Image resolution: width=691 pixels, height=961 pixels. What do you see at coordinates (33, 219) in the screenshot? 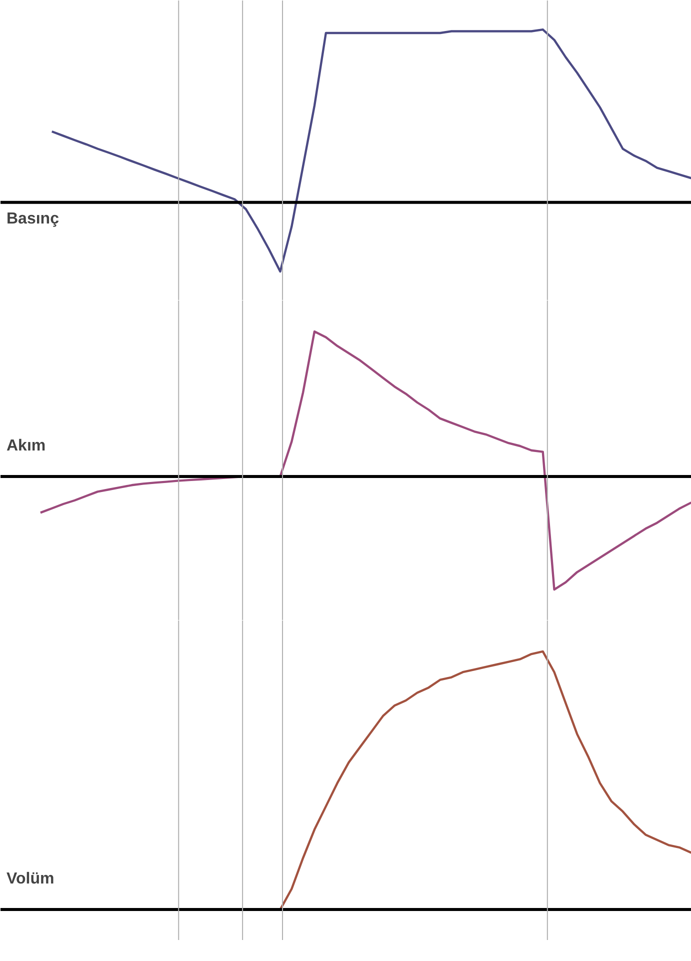
I see `y-axis-title: Basınç` at bounding box center [33, 219].